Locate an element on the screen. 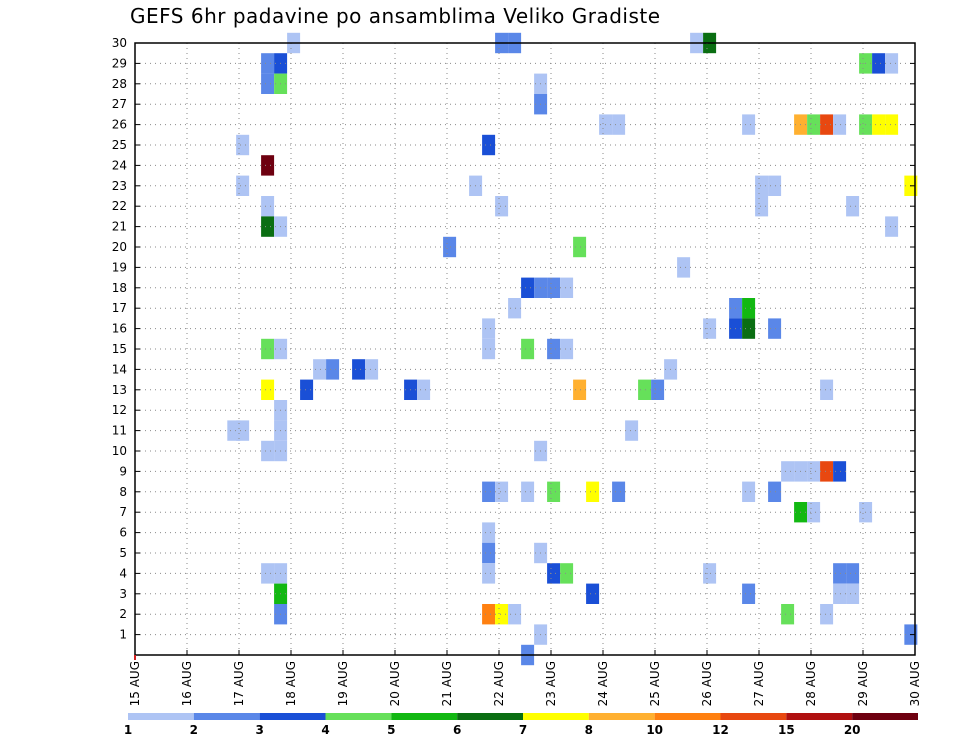 The width and height of the screenshot is (960, 742). y-tick-label: 30 is located at coordinates (119, 43).